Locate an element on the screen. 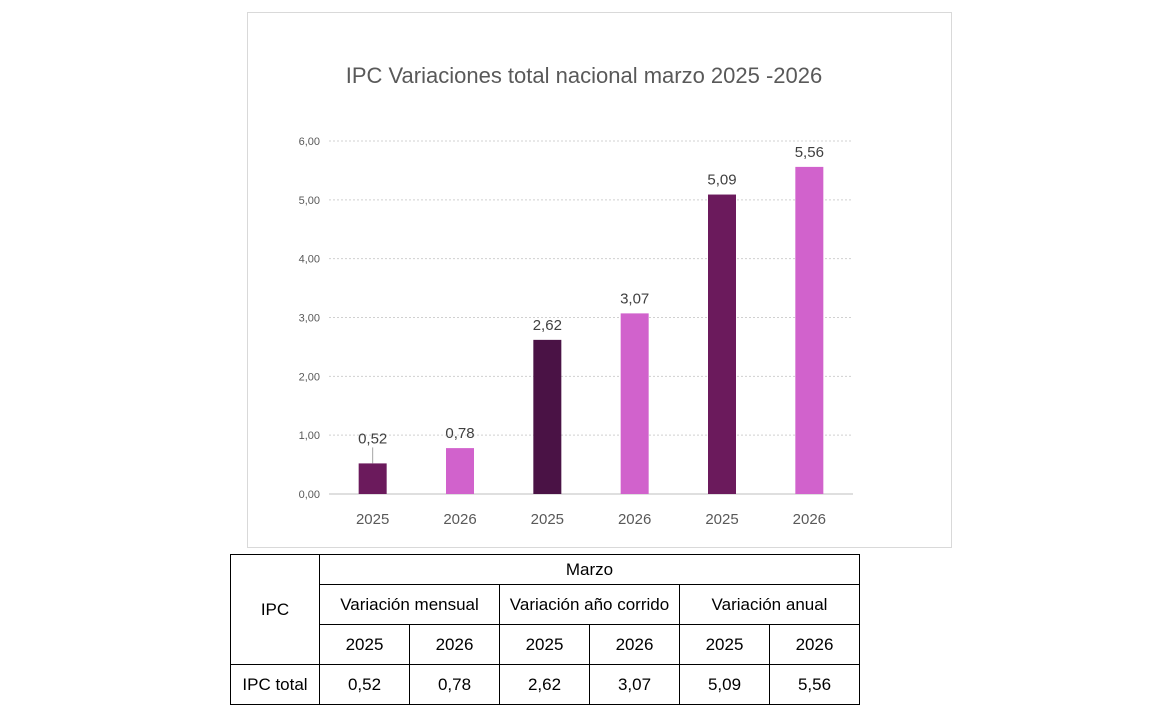 This screenshot has width=1153, height=724. marzo-header: Marzo is located at coordinates (589, 569).